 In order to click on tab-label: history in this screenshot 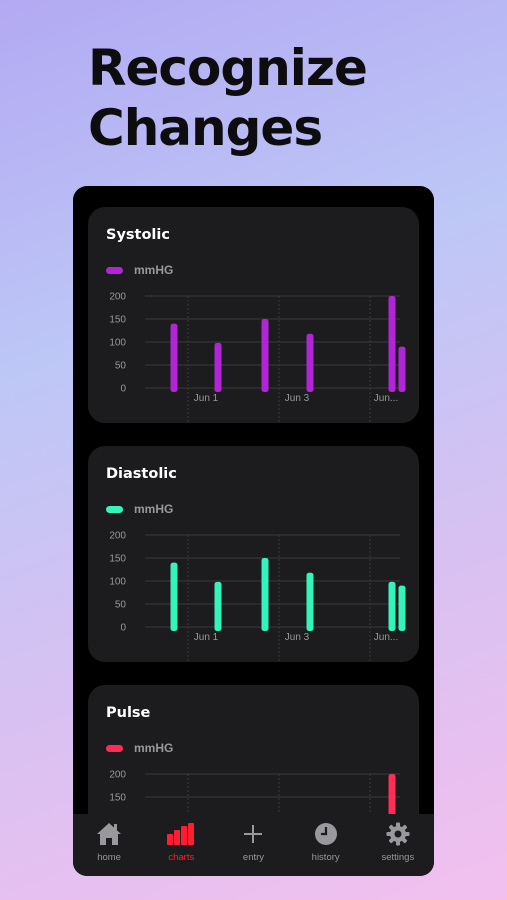, I will do `click(325, 857)`.